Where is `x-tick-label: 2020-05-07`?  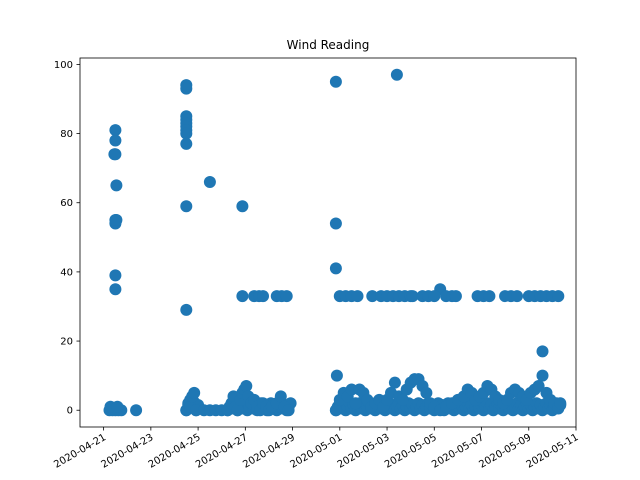
x-tick-label: 2020-05-07 is located at coordinates (458, 451).